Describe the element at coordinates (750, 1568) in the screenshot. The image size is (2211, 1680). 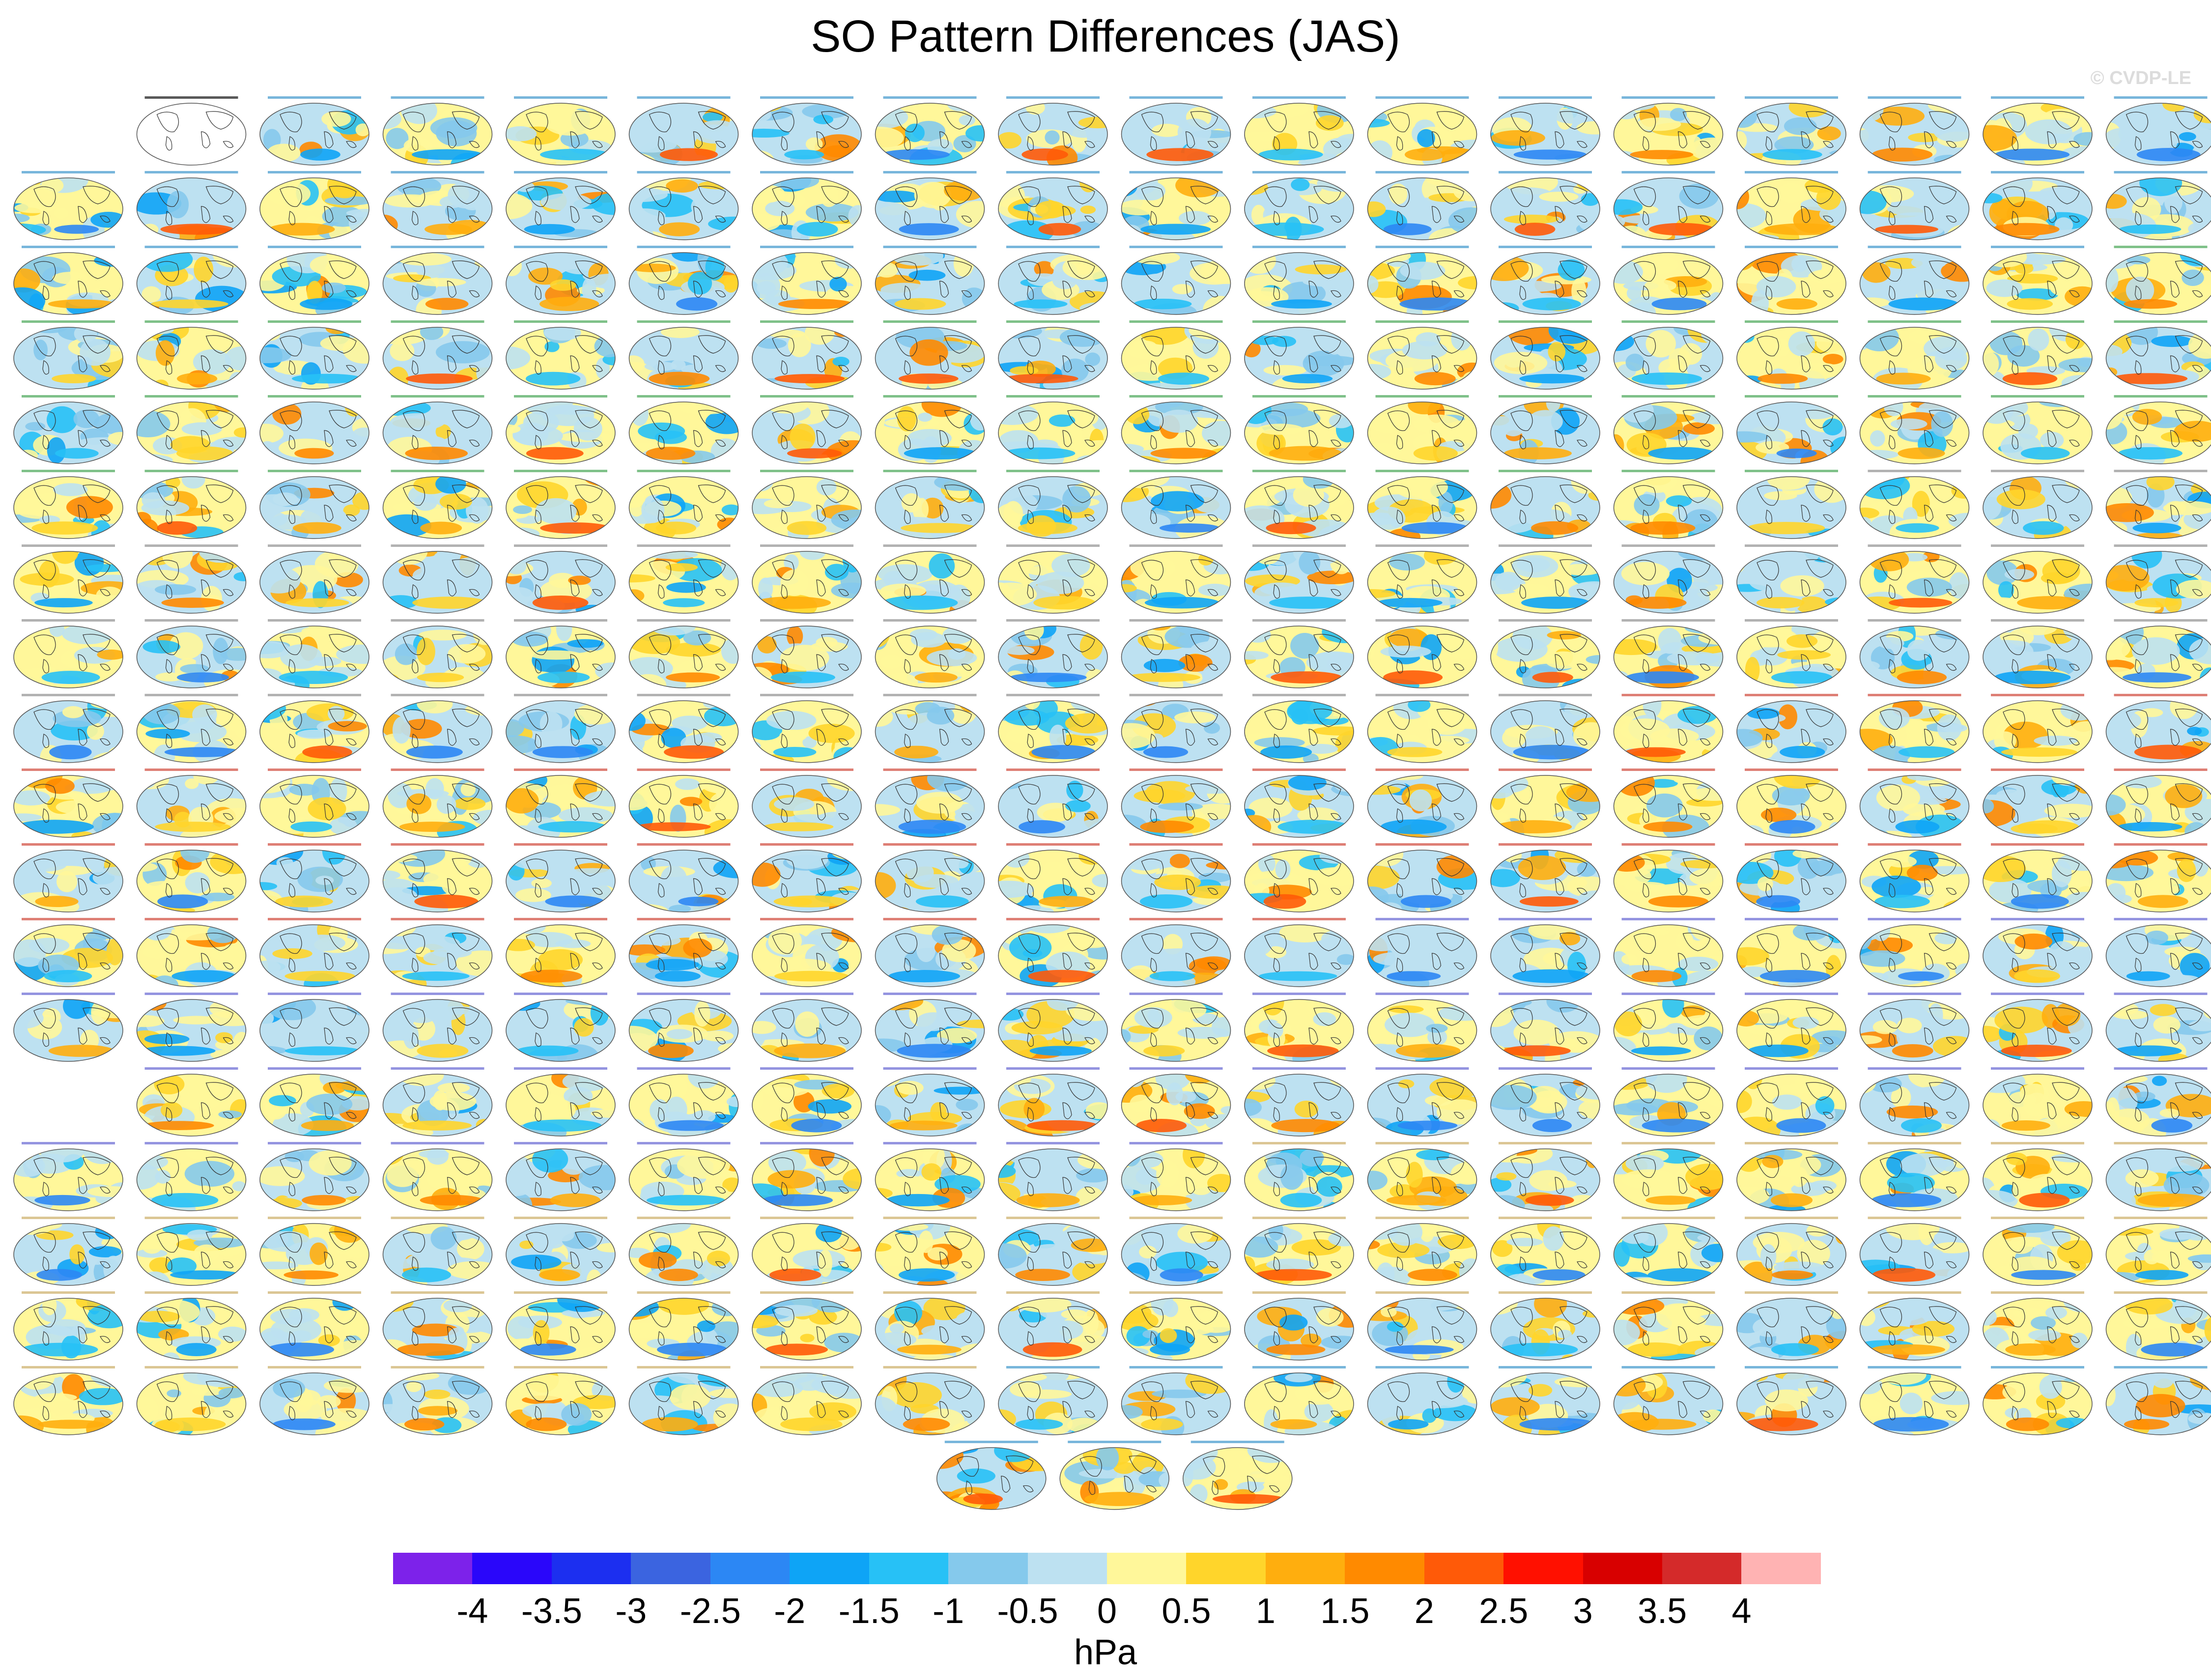
I see `colorbar-swatch` at that location.